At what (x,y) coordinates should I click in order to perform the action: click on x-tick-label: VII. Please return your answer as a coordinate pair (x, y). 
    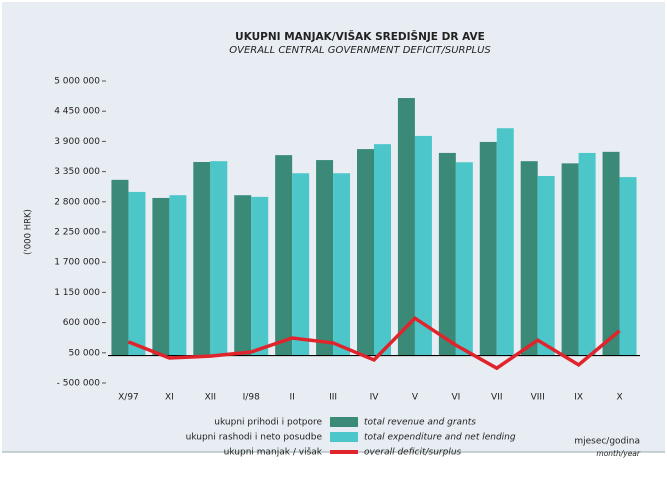
    Looking at the image, I should click on (496, 398).